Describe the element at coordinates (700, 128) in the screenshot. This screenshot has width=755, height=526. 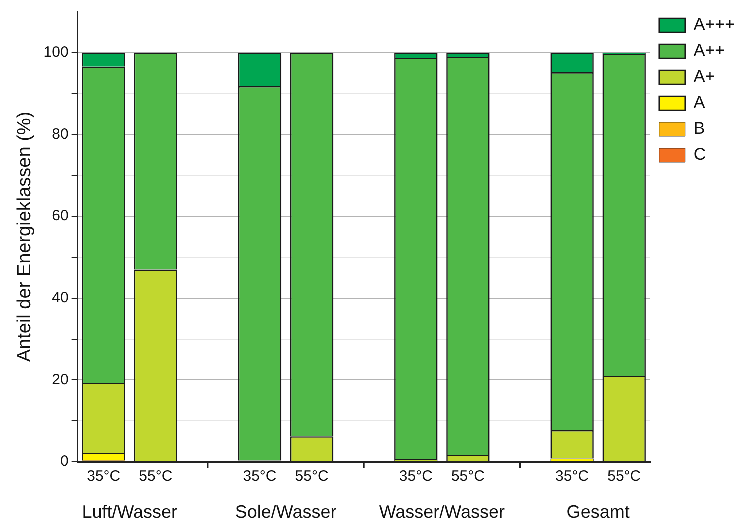
I see `legend-label: B` at that location.